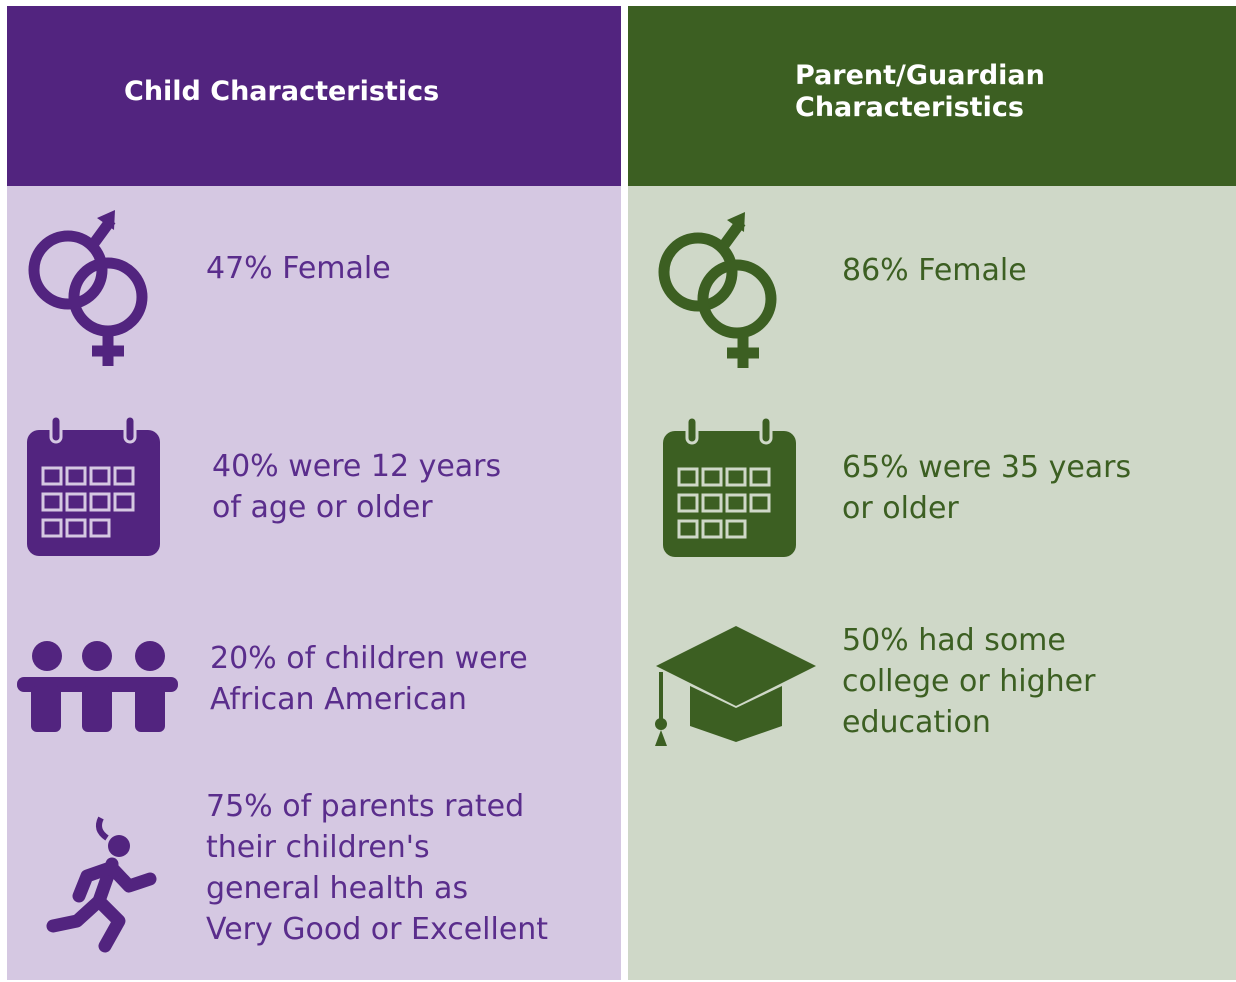  I want to click on parent-icons, so click(735, 479).